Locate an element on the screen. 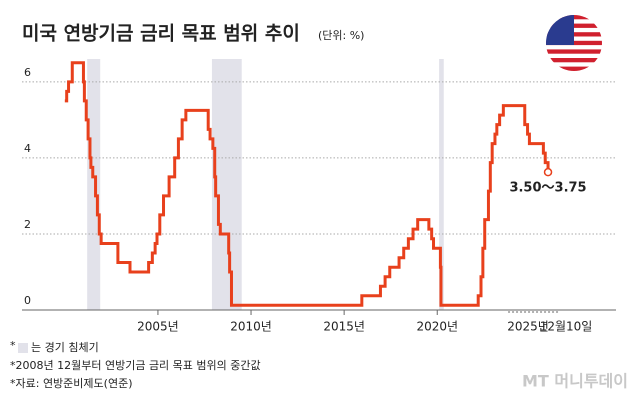 The height and width of the screenshot is (406, 640). legend-text: 는 경기 침체기 is located at coordinates (65, 347).